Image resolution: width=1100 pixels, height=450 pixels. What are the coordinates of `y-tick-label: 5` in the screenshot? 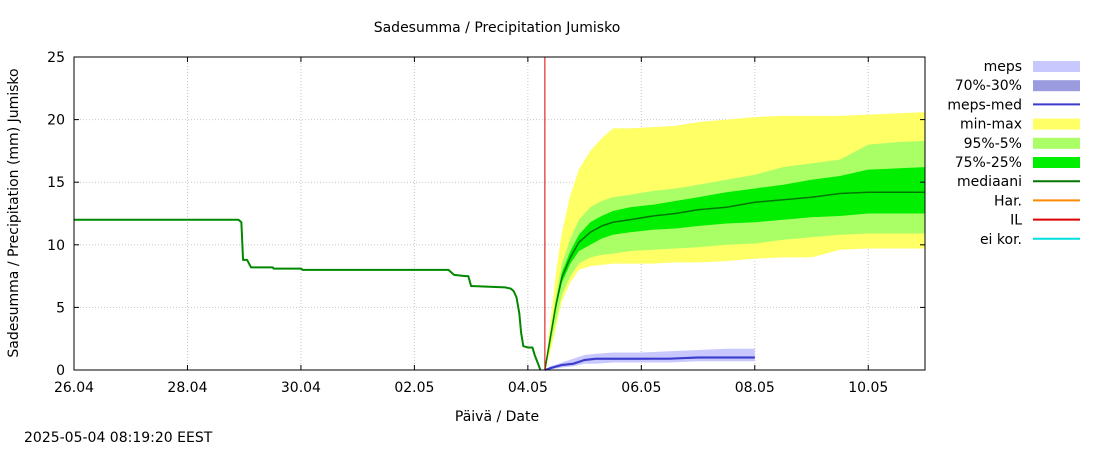 It's located at (60, 308).